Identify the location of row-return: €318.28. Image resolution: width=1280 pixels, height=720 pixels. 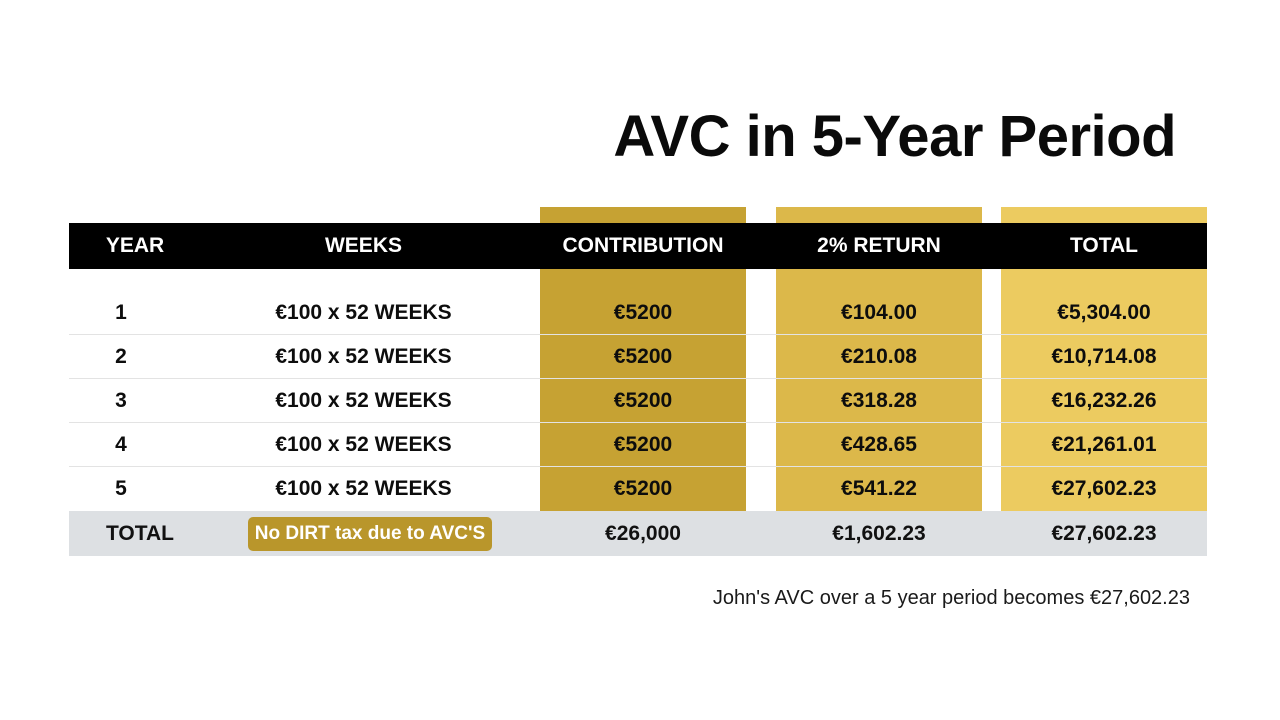
(879, 400).